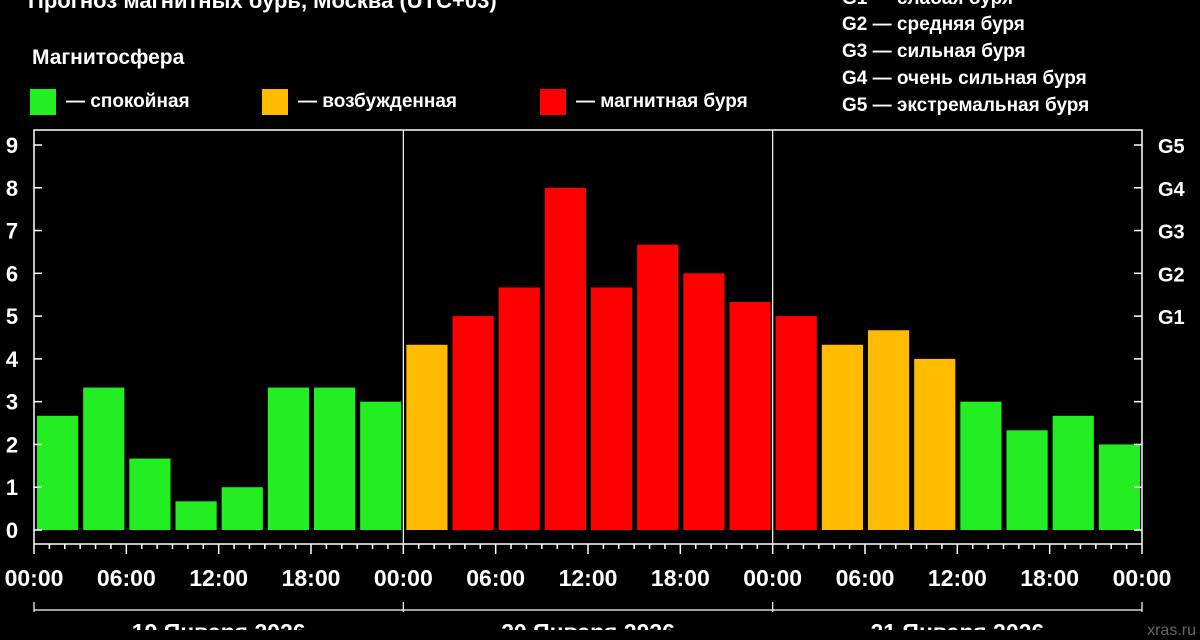  Describe the element at coordinates (43, 102) in the screenshot. I see `legend-calm-swatch` at that location.